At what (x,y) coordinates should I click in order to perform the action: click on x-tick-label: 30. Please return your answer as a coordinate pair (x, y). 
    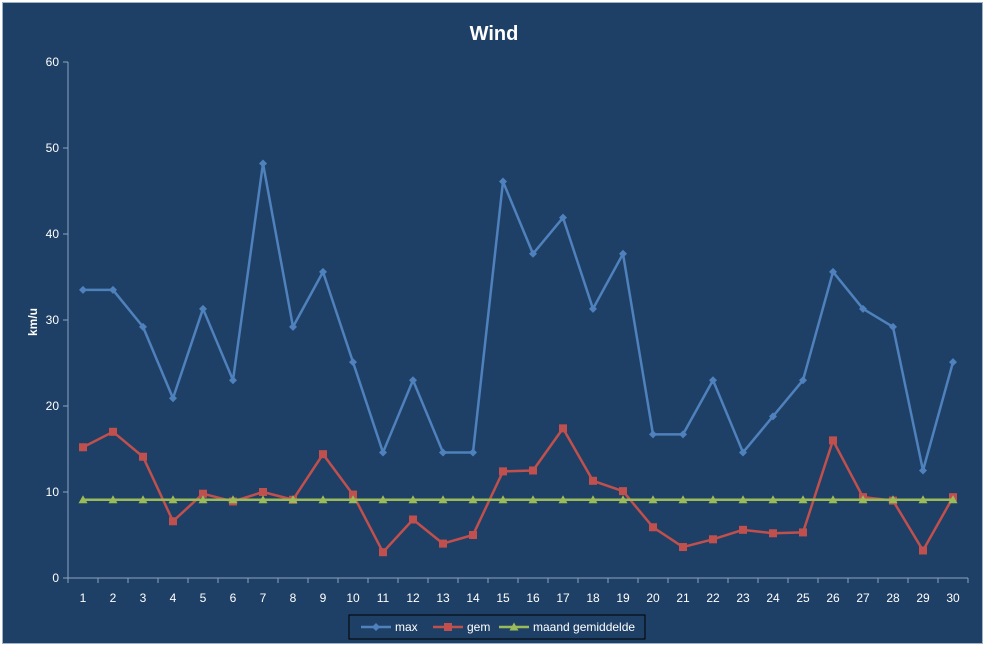
    Looking at the image, I should click on (953, 598).